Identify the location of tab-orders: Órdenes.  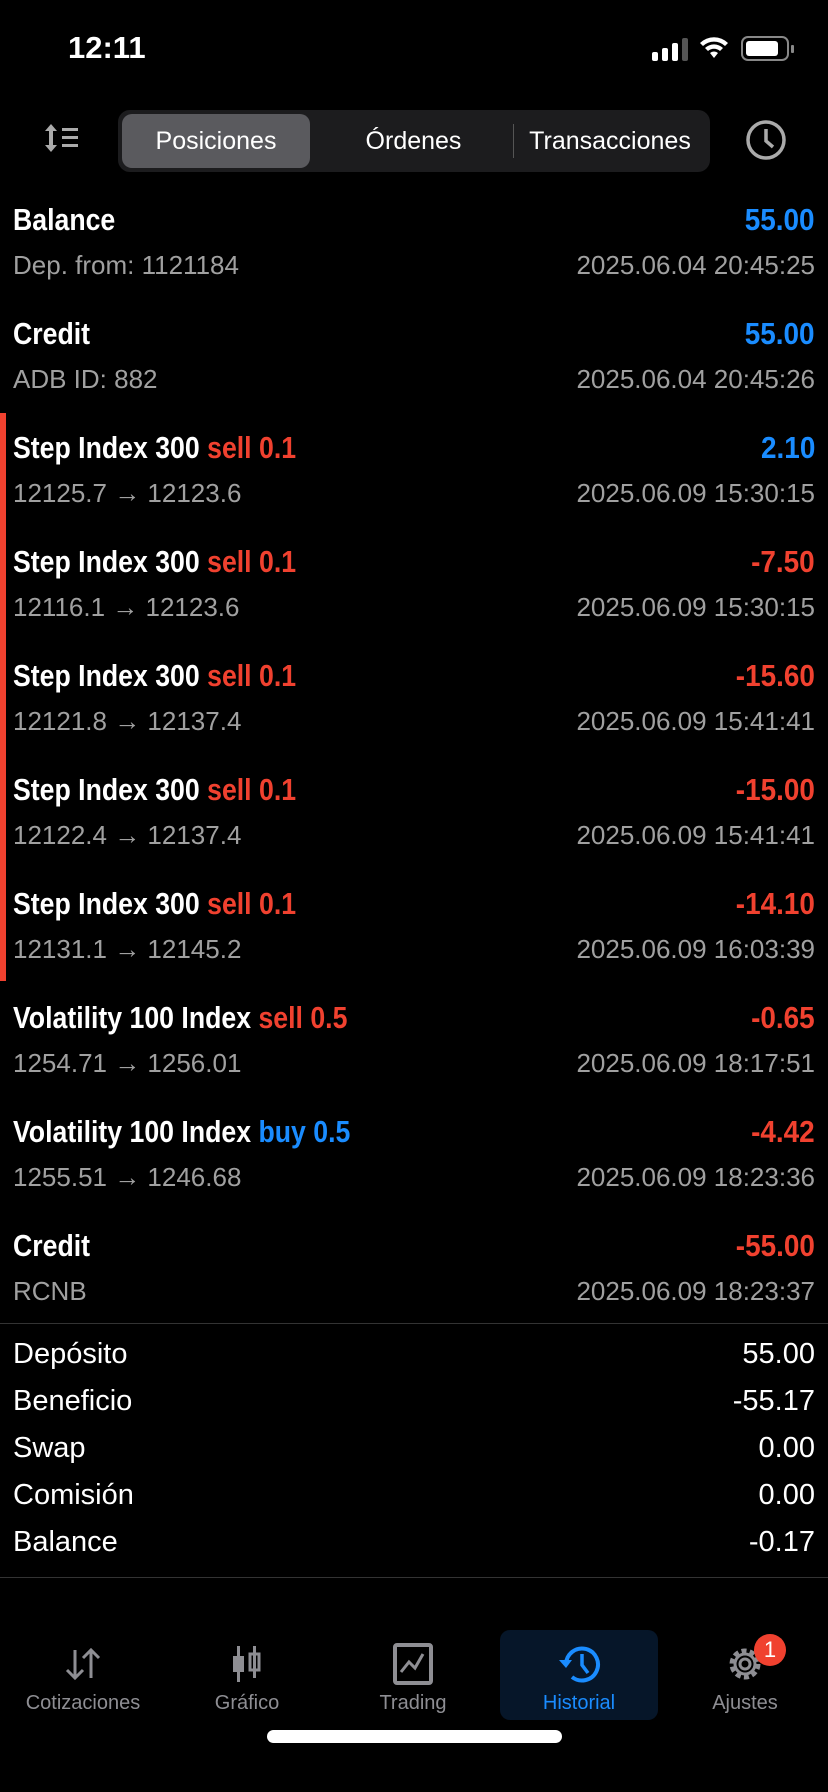
(413, 141).